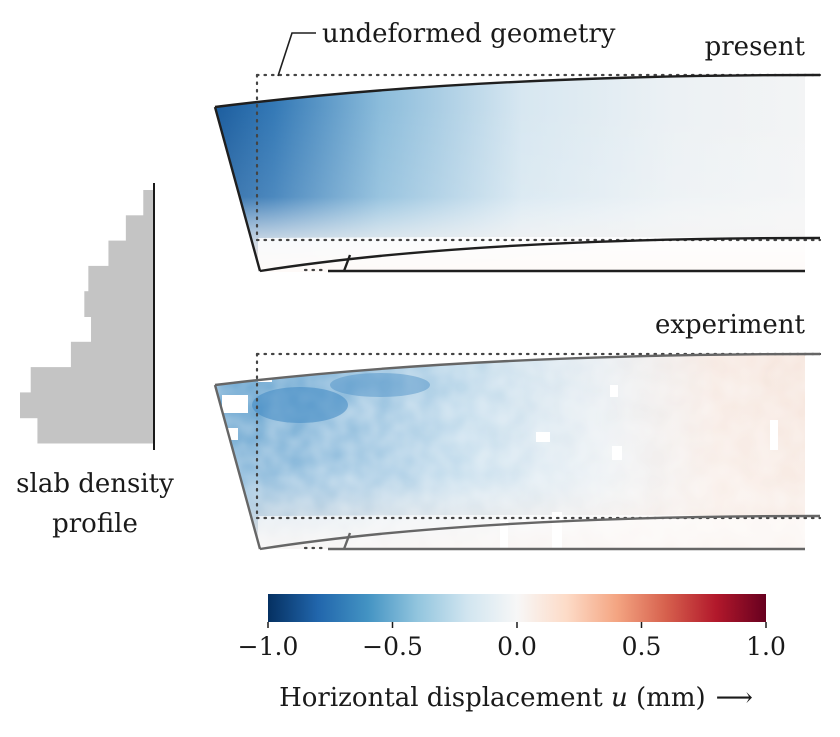 The image size is (840, 737). Describe the element at coordinates (95, 484) in the screenshot. I see `density-profile-label-line1: slab density` at that location.